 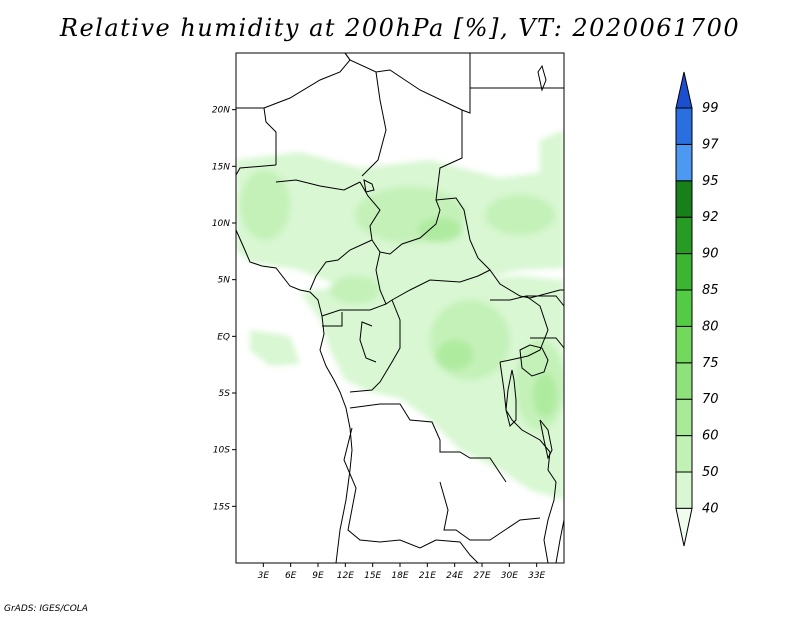 I want to click on colorbar-label: 75, so click(x=710, y=363).